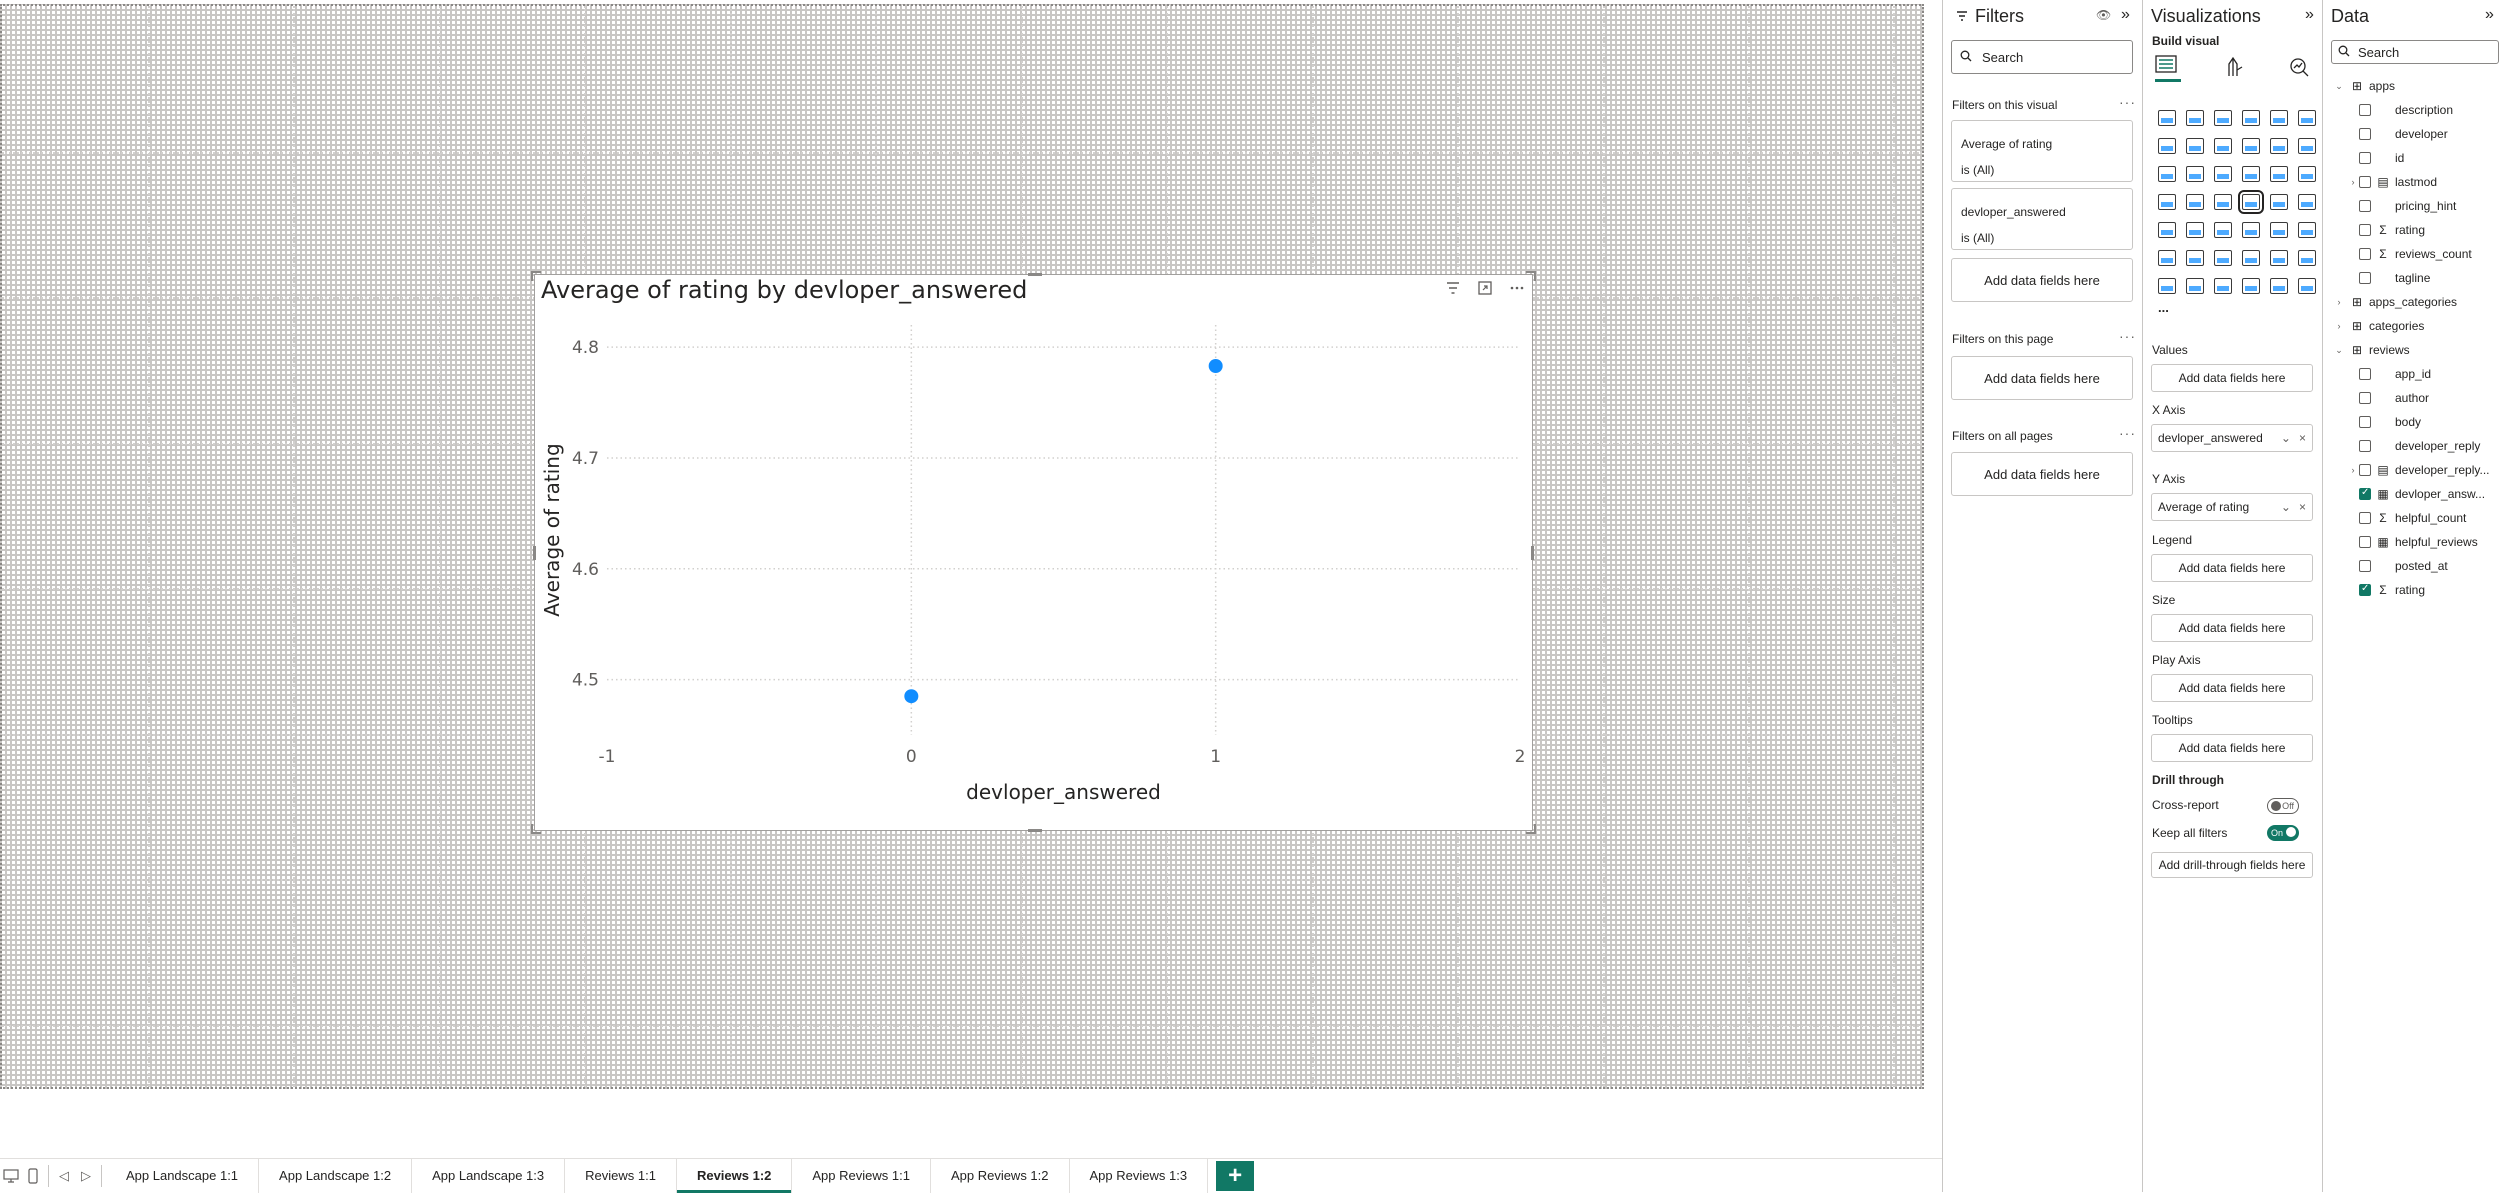 The height and width of the screenshot is (1193, 2503). What do you see at coordinates (2283, 806) in the screenshot?
I see `cross-report-toggle: Off` at bounding box center [2283, 806].